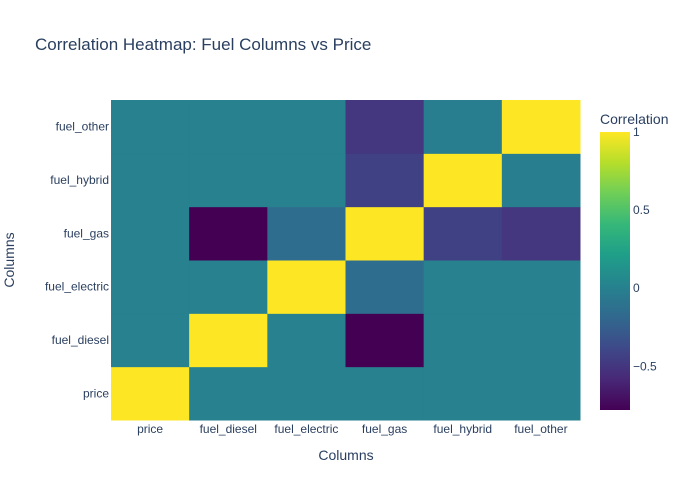 The width and height of the screenshot is (700, 500). What do you see at coordinates (228, 340) in the screenshot?
I see `heatmap-cell-fuel_diesel-fuel_diesel` at bounding box center [228, 340].